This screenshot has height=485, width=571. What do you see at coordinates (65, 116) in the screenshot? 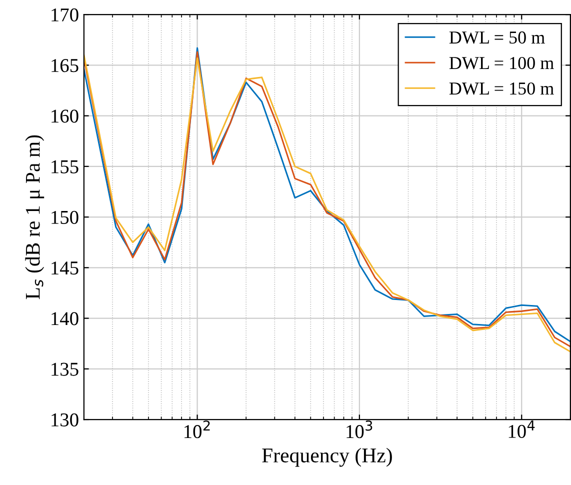
I see `y-tick-label: 160` at bounding box center [65, 116].